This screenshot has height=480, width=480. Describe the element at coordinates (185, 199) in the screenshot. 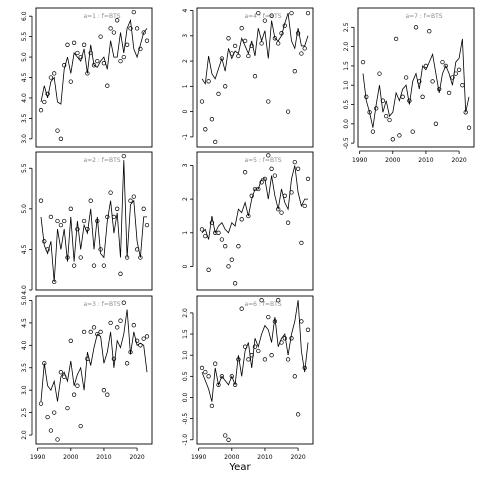

I see `y-tick-label: 2` at that location.